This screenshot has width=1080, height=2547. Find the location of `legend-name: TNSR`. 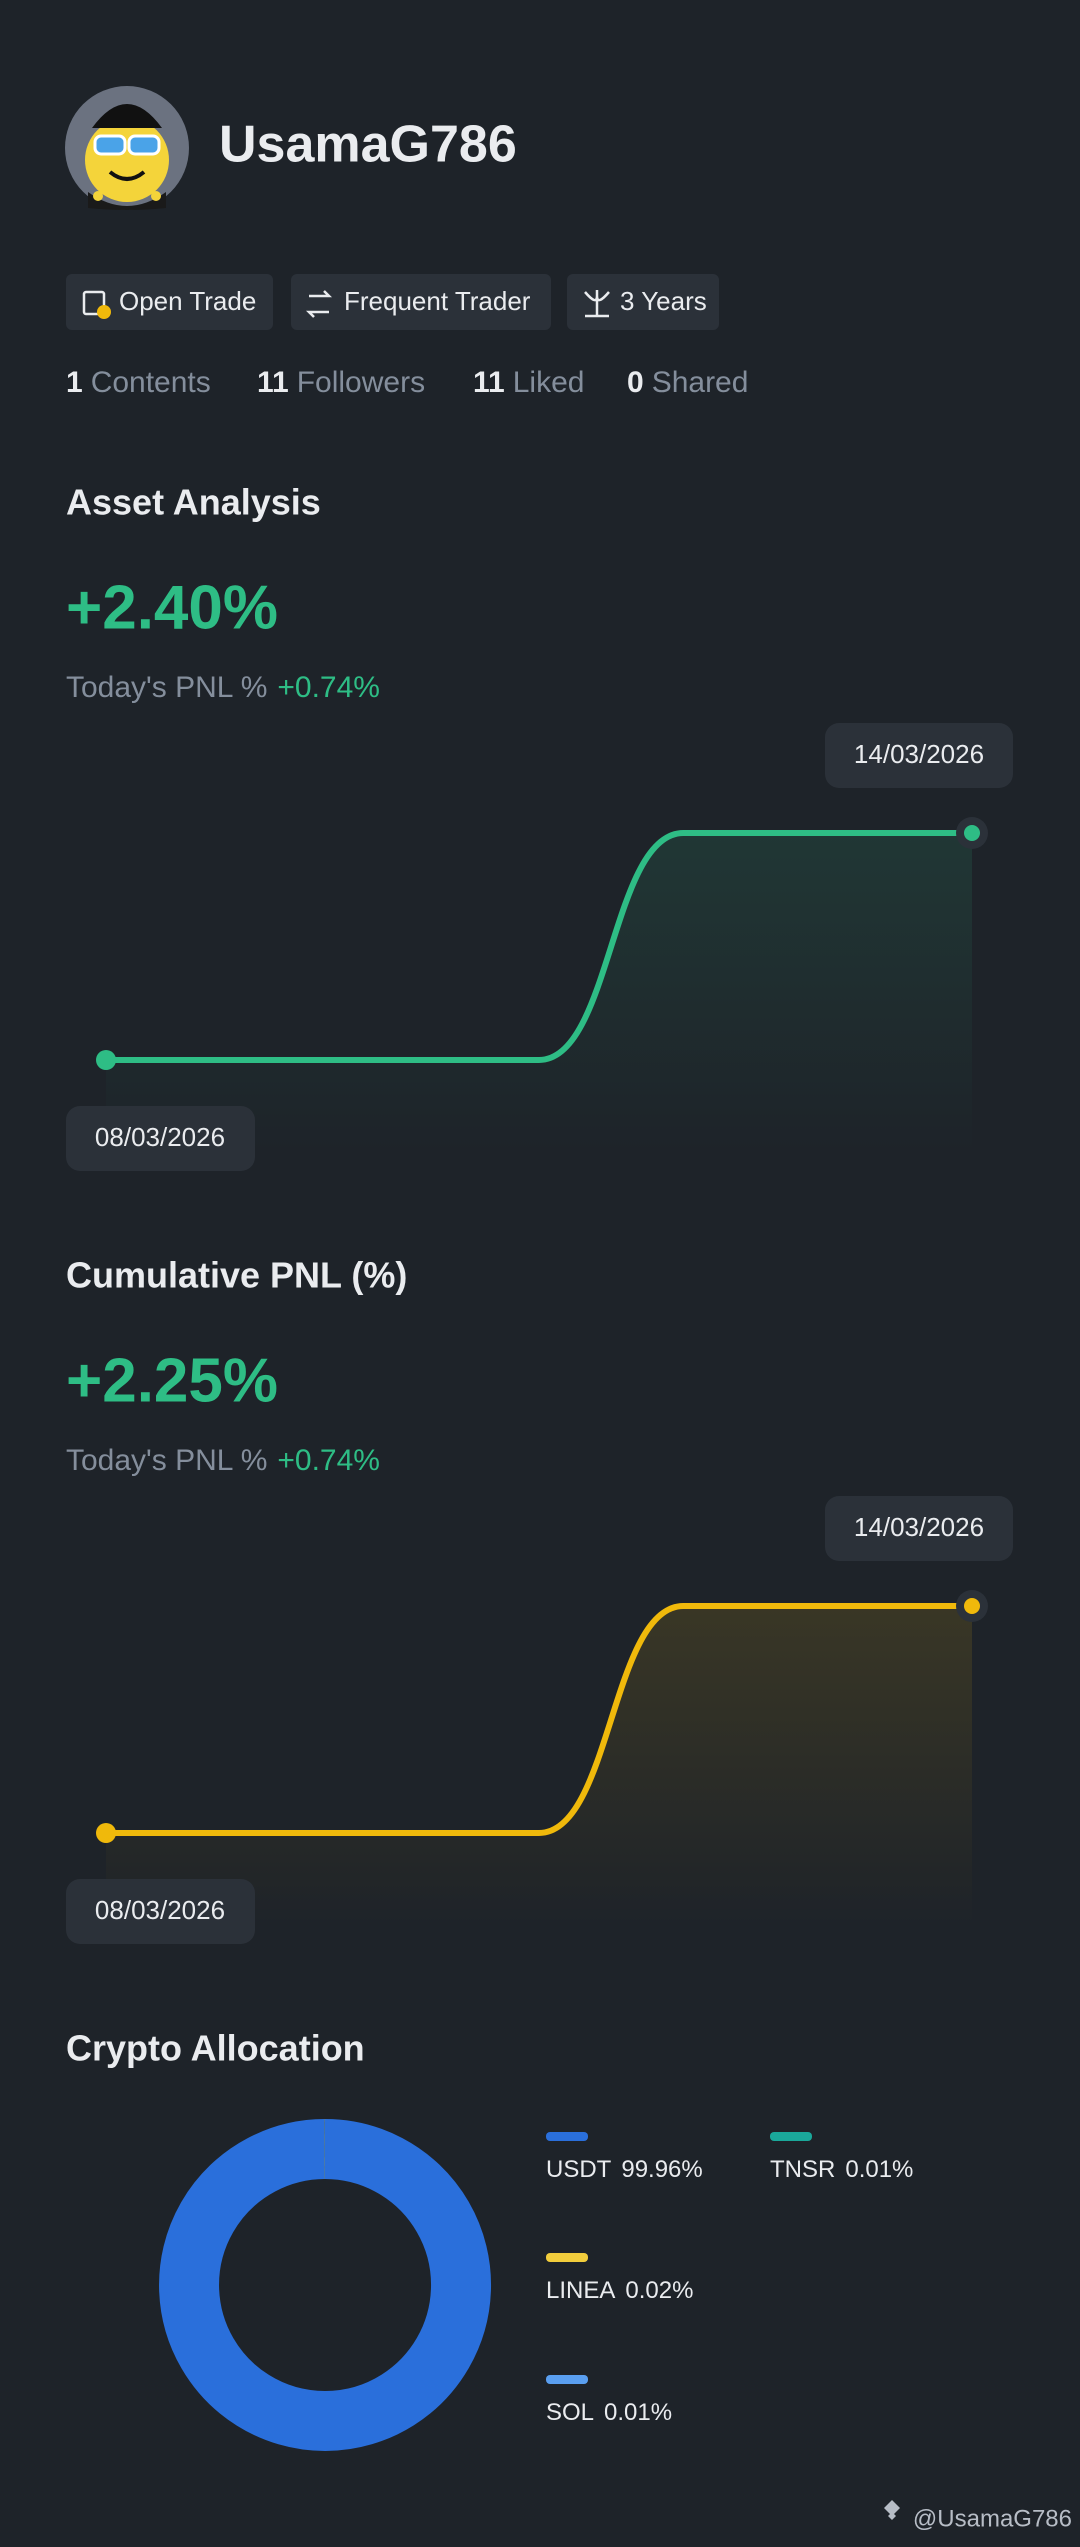

legend-name: TNSR is located at coordinates (802, 2169).